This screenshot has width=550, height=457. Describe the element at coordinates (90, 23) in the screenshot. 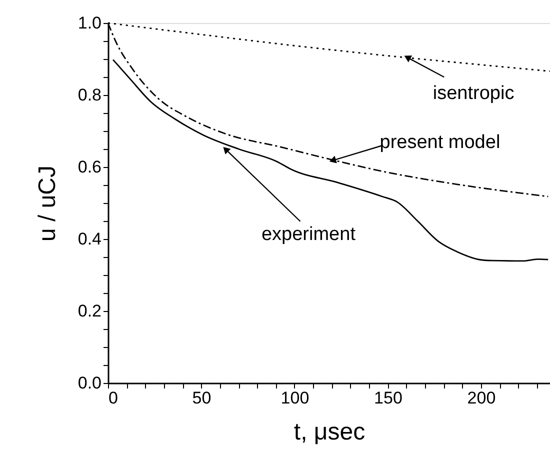

I see `y-tick-label: 1.0` at that location.